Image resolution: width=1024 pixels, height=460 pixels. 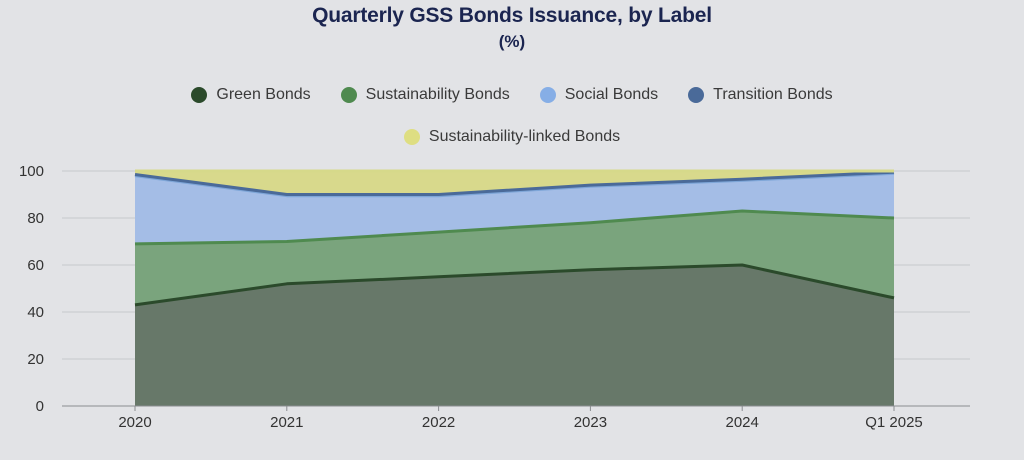 I want to click on y-tick-label: 20, so click(x=35, y=359).